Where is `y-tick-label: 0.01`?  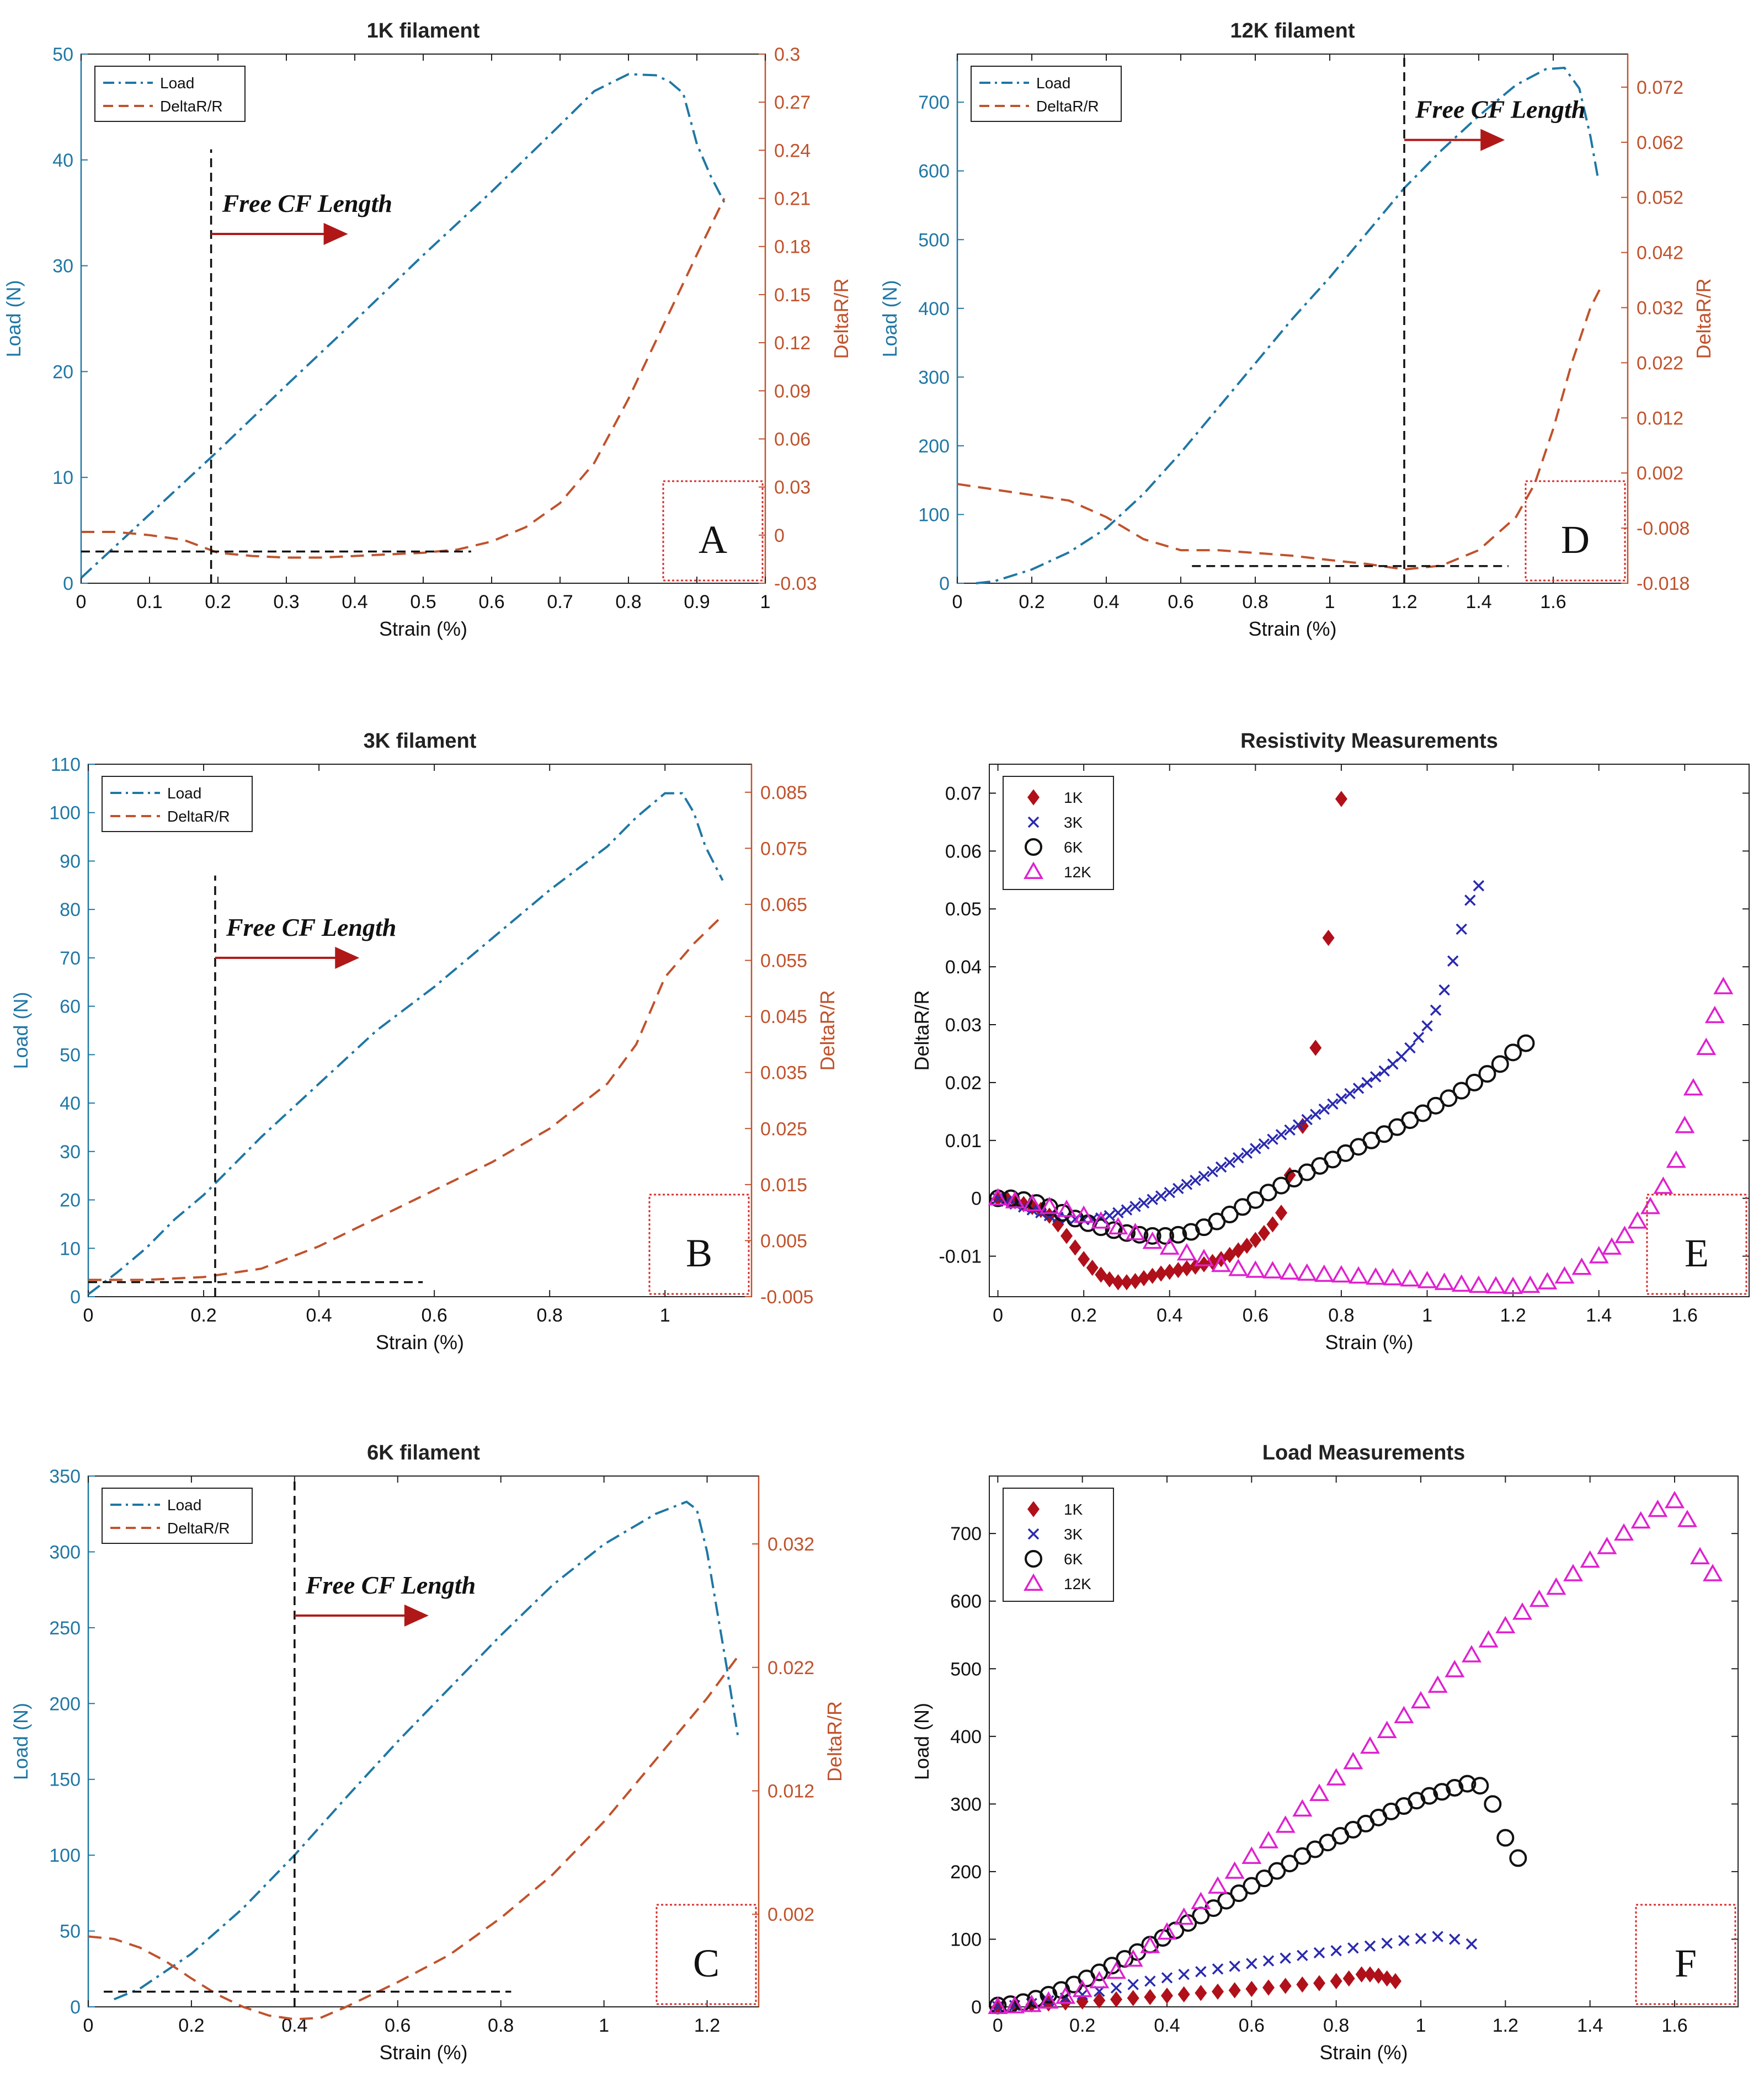
y-tick-label: 0.01 is located at coordinates (963, 1141).